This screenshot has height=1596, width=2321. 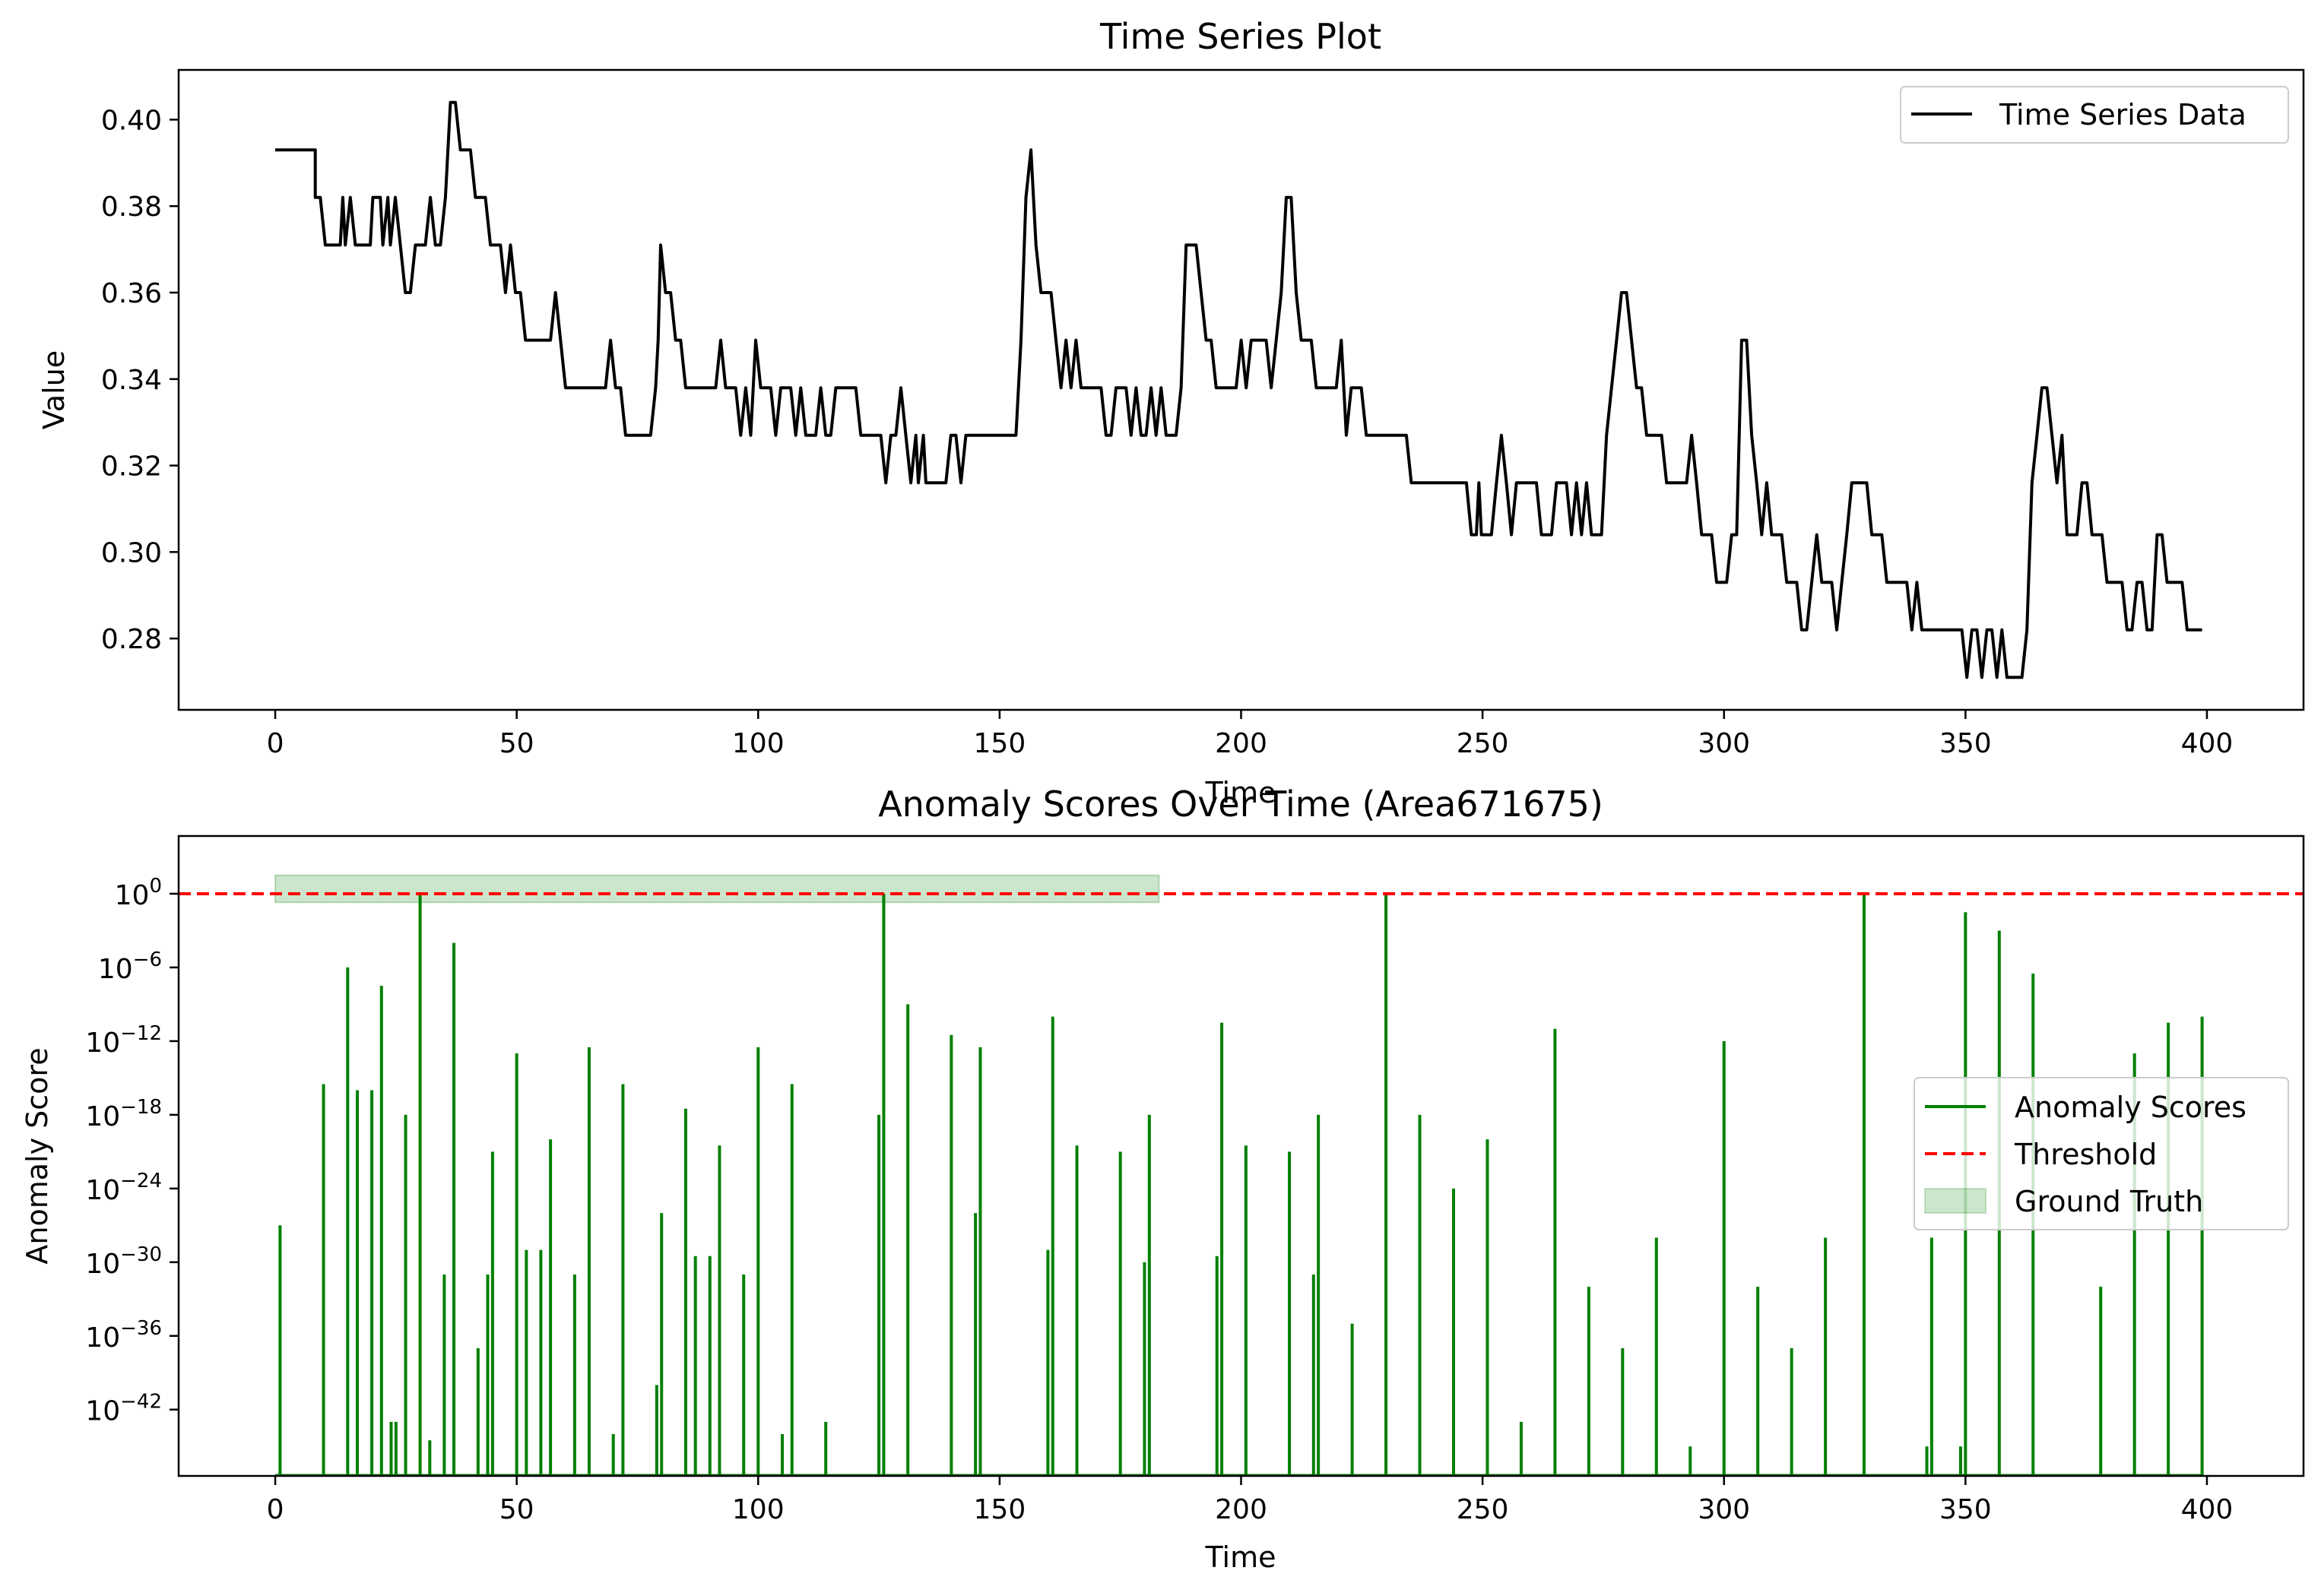 I want to click on bottom-x-tick-label: 50, so click(x=516, y=1509).